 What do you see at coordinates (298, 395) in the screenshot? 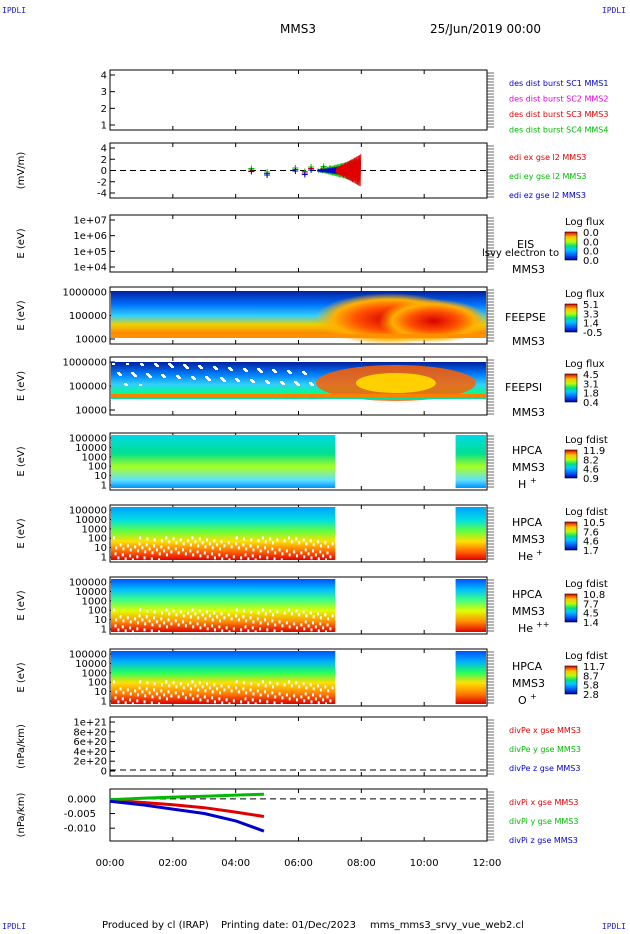
I see `feepsi-band-orange` at bounding box center [298, 395].